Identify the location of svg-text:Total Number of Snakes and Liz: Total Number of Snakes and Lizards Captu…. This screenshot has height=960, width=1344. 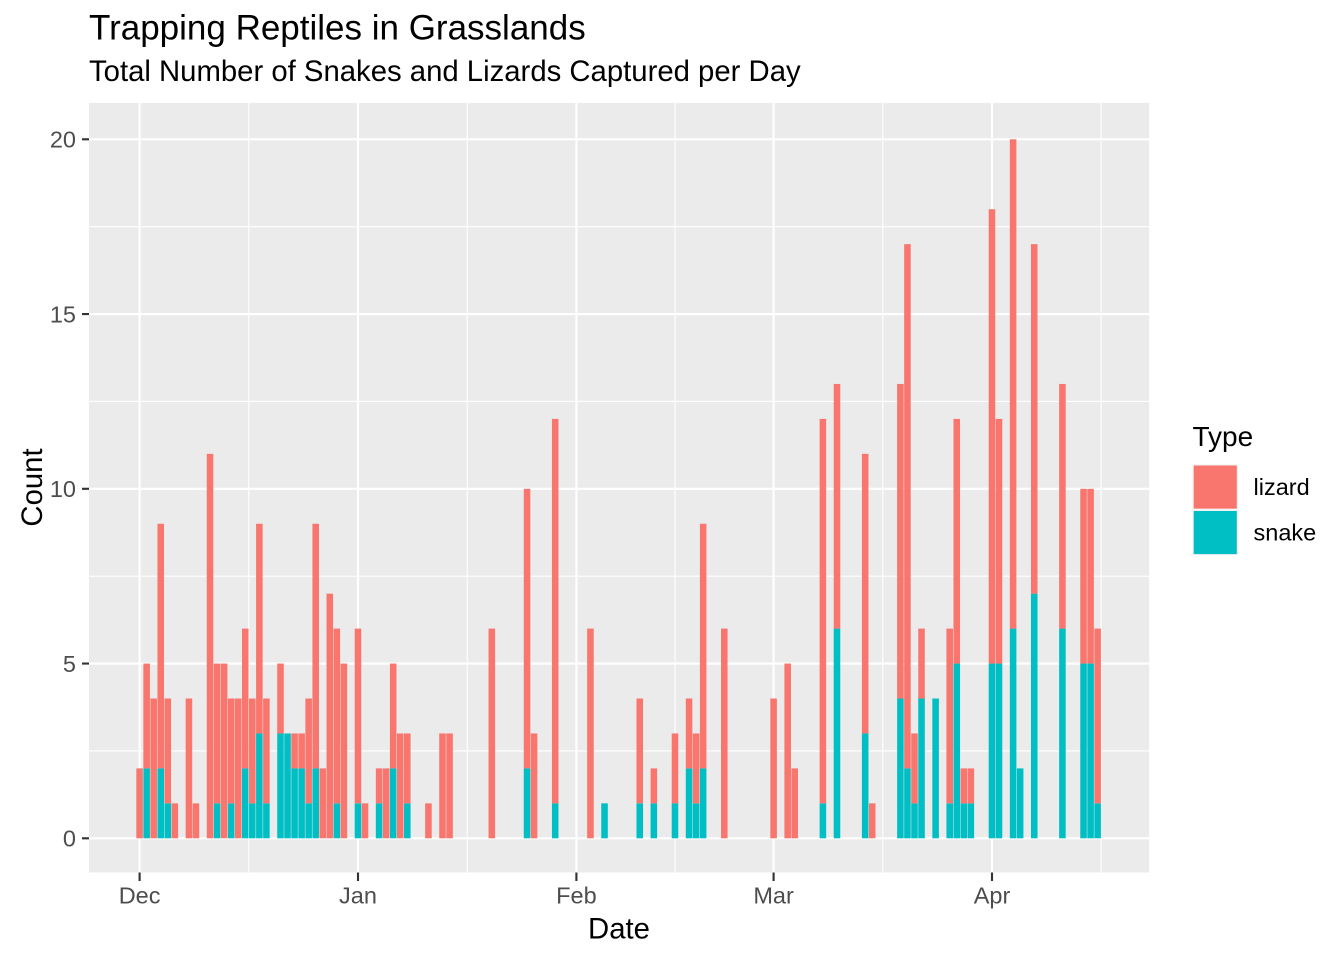
(445, 71).